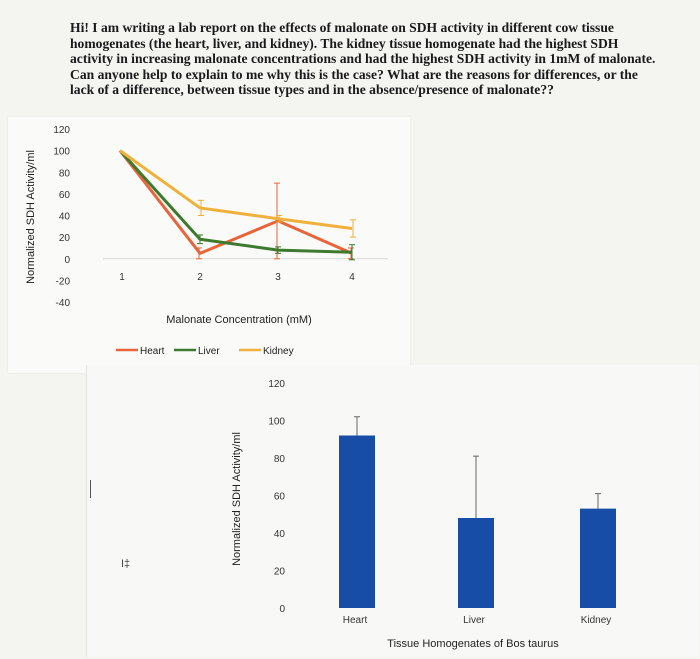  Describe the element at coordinates (90, 489) in the screenshot. I see `stray-vertical-mark` at that location.